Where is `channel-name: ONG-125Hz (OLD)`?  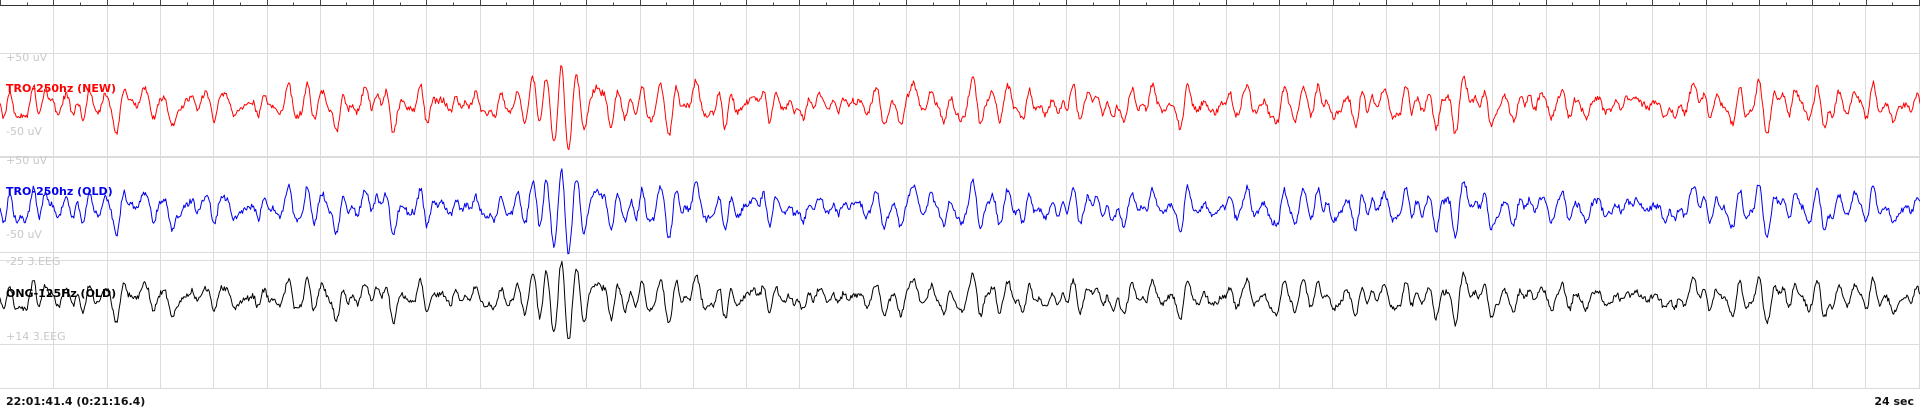 channel-name: ONG-125Hz (OLD) is located at coordinates (61, 293).